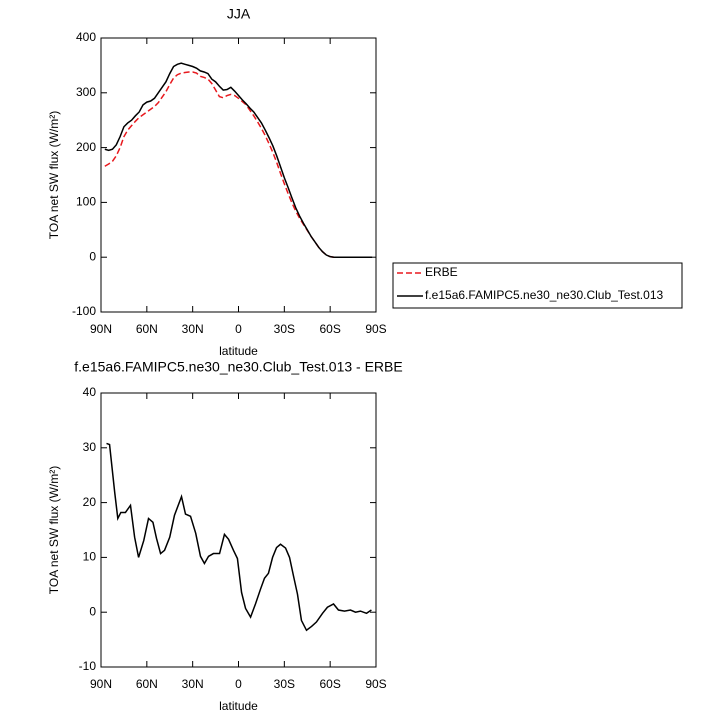  Describe the element at coordinates (441, 272) in the screenshot. I see `legend-label: ERBE` at that location.